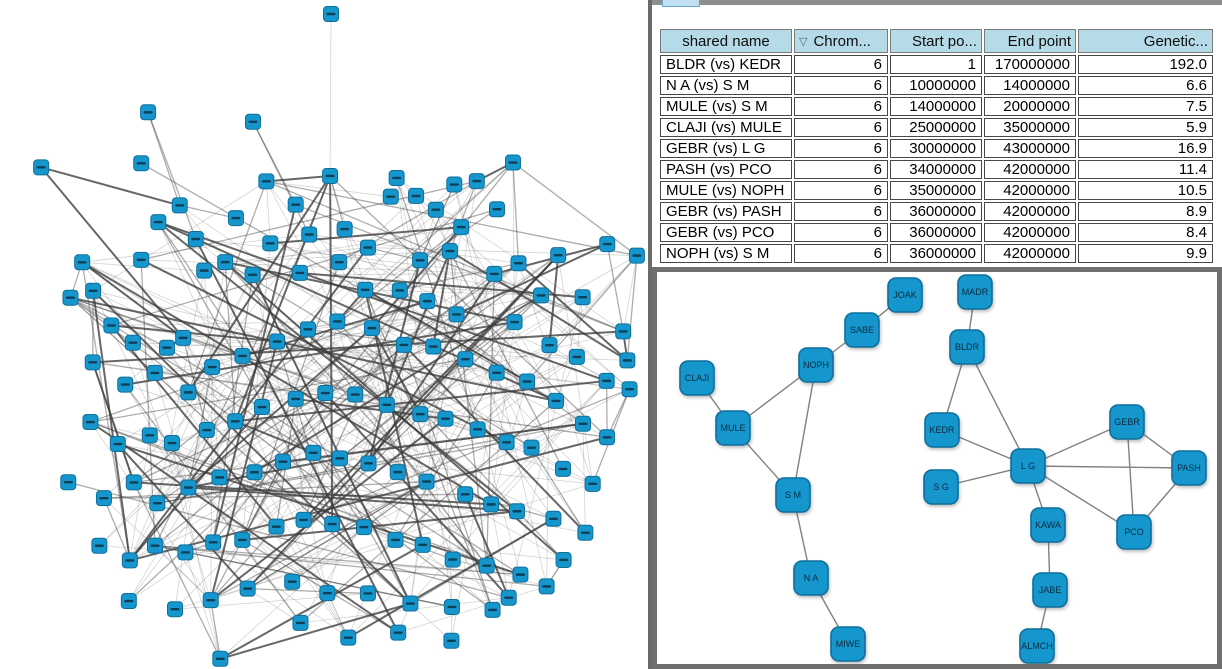 The width and height of the screenshot is (1222, 669). I want to click on table-cell: 8.9, so click(1145, 211).